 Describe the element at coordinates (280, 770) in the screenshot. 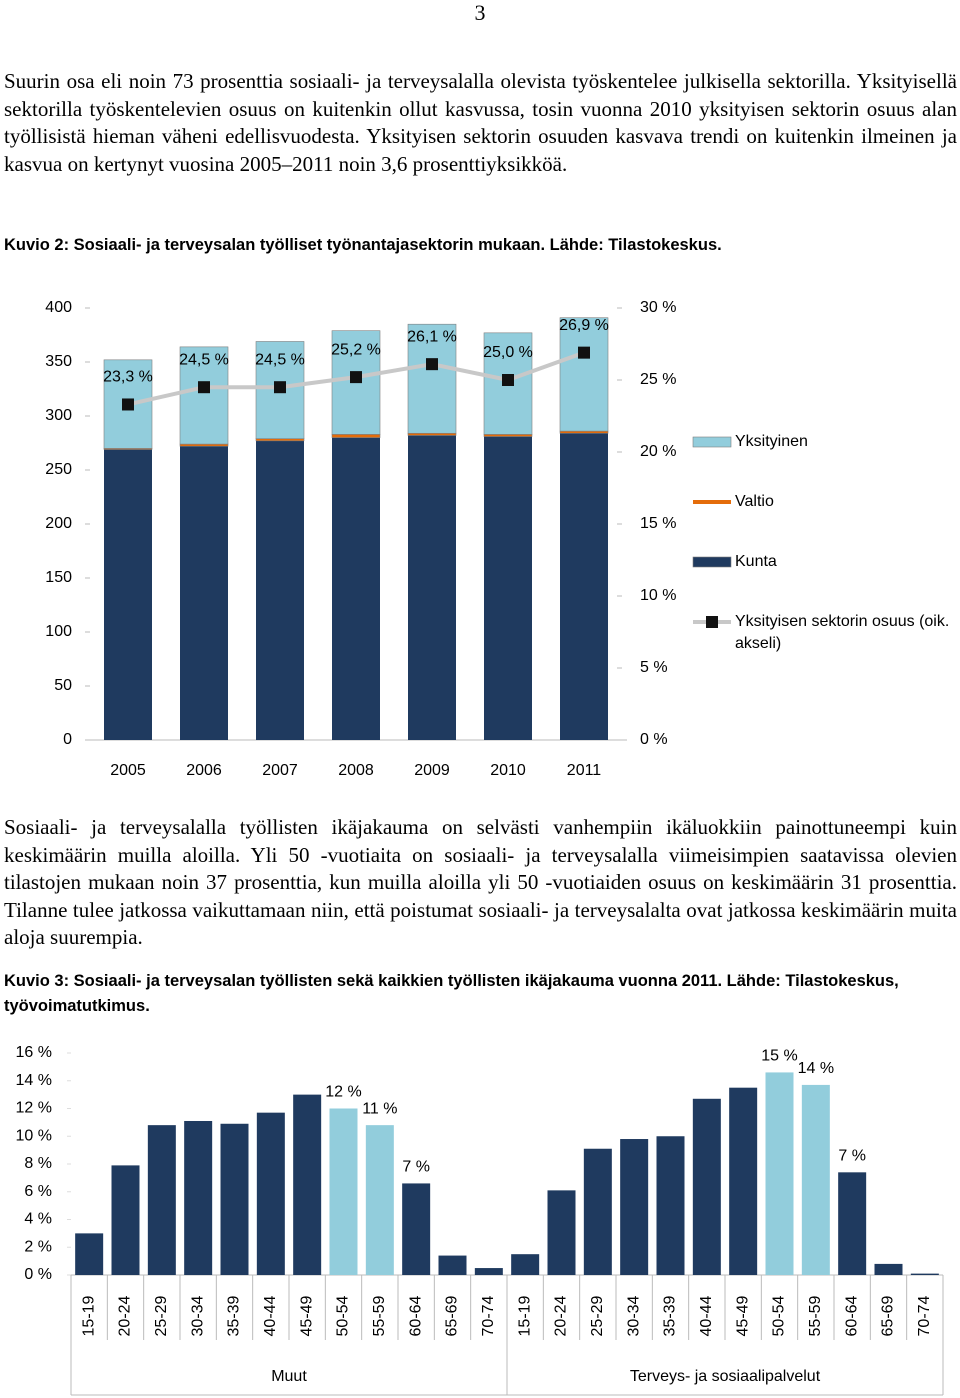

I see `x-tick-label: 2007` at that location.